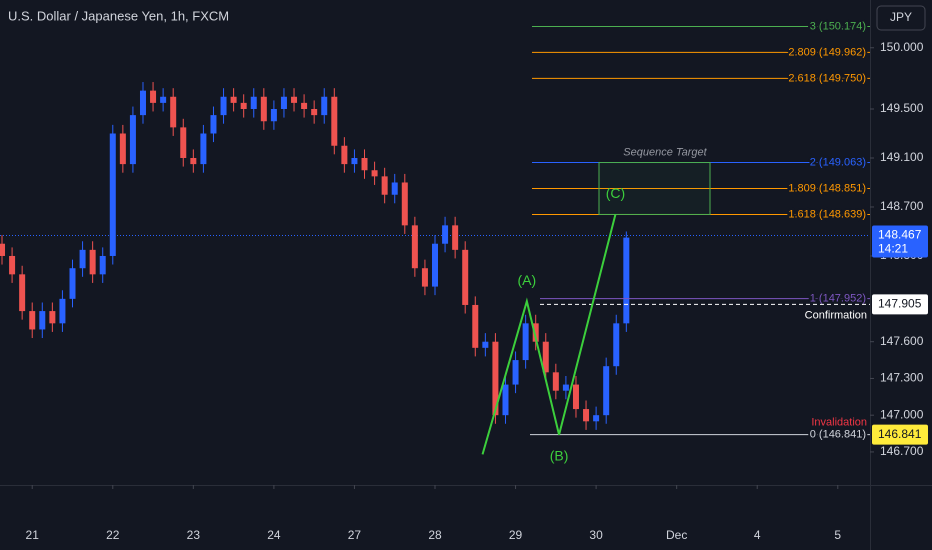  Describe the element at coordinates (827, 52) in the screenshot. I see `fib-level-label: 2.809 (149.962)` at that location.